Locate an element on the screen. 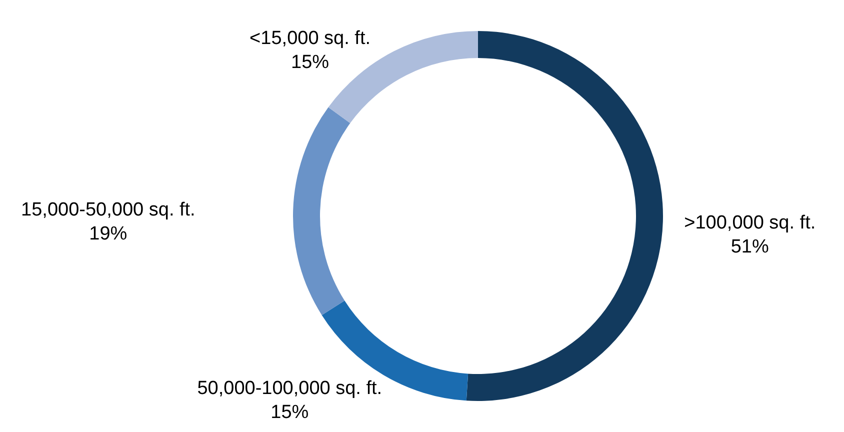 Image resolution: width=844 pixels, height=432 pixels. slice-label: 15,000-50,000 sq. ft. is located at coordinates (108, 210).